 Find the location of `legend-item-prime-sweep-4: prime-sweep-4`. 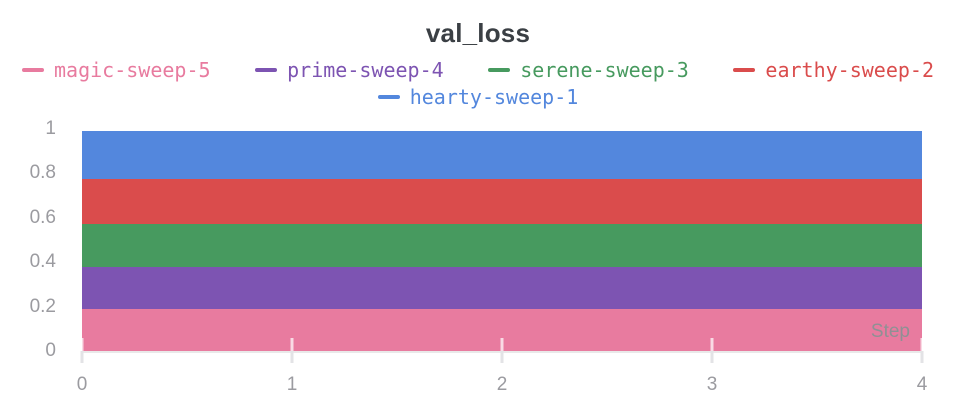

legend-item-prime-sweep-4: prime-sweep-4 is located at coordinates (349, 70).